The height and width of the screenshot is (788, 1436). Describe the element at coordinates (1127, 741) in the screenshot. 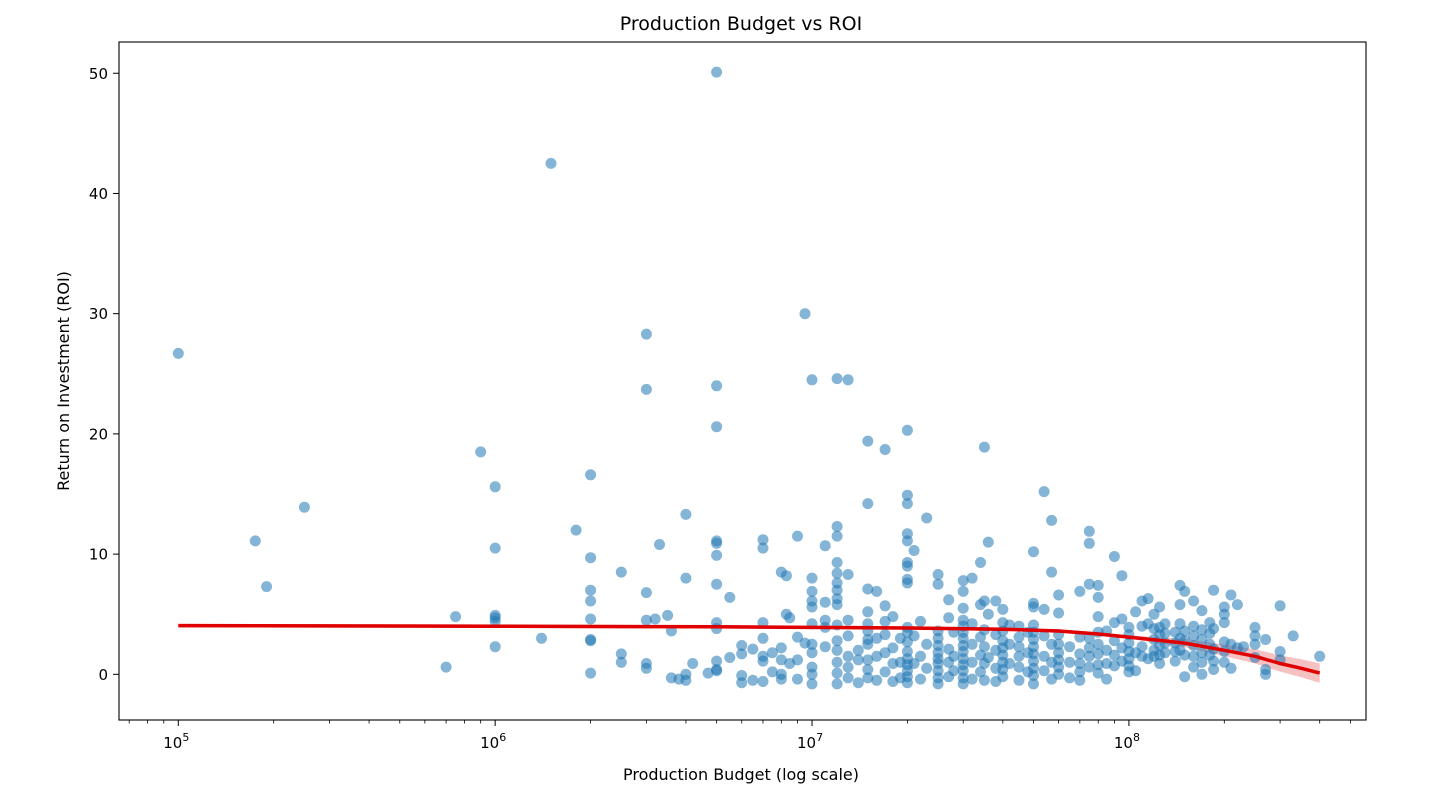

I see `x-tick-label: 10⁸` at that location.